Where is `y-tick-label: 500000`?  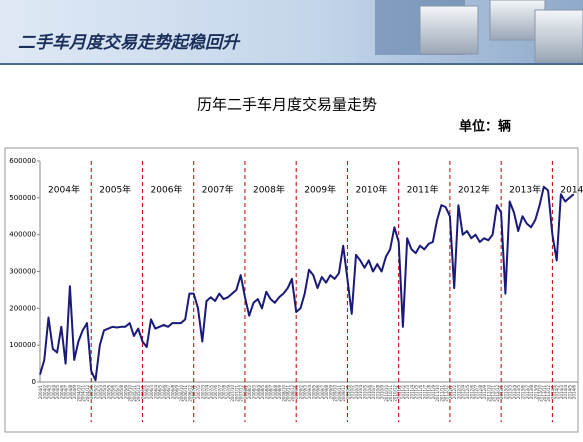 y-tick-label: 500000 is located at coordinates (22, 198).